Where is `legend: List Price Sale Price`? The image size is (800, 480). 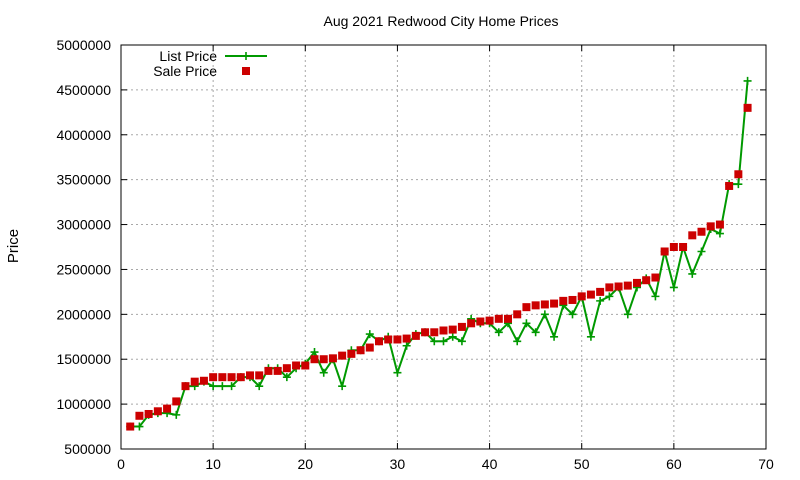 legend: List Price Sale Price is located at coordinates (210, 63).